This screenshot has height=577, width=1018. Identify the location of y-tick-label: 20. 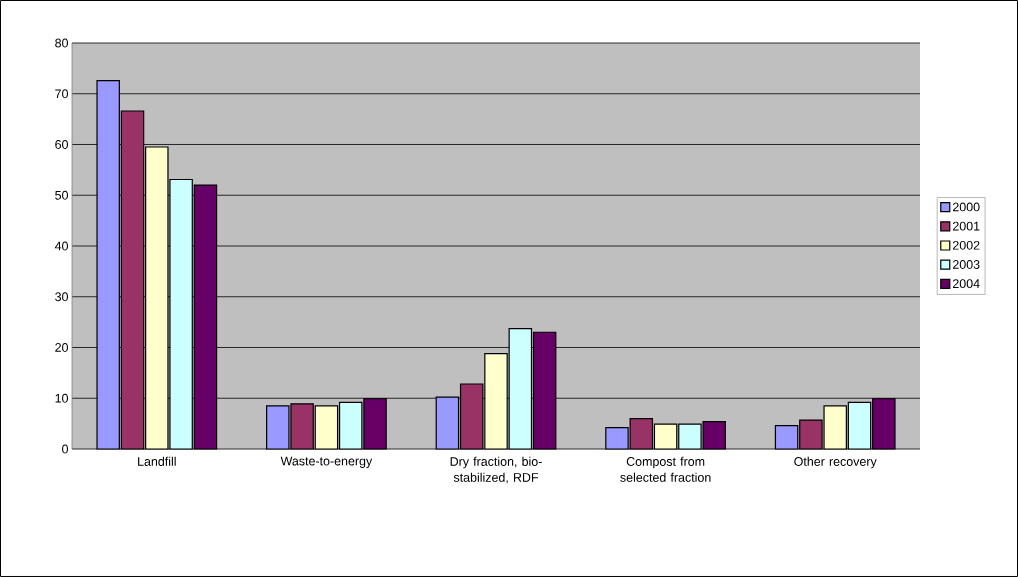
(61, 347).